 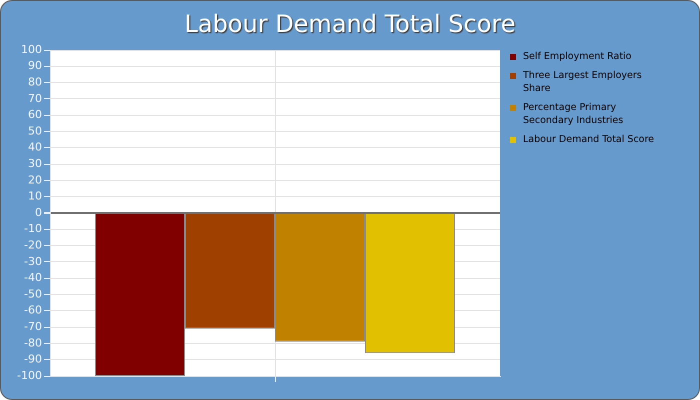 What do you see at coordinates (33, 261) in the screenshot?
I see `y-tick-label: -30` at bounding box center [33, 261].